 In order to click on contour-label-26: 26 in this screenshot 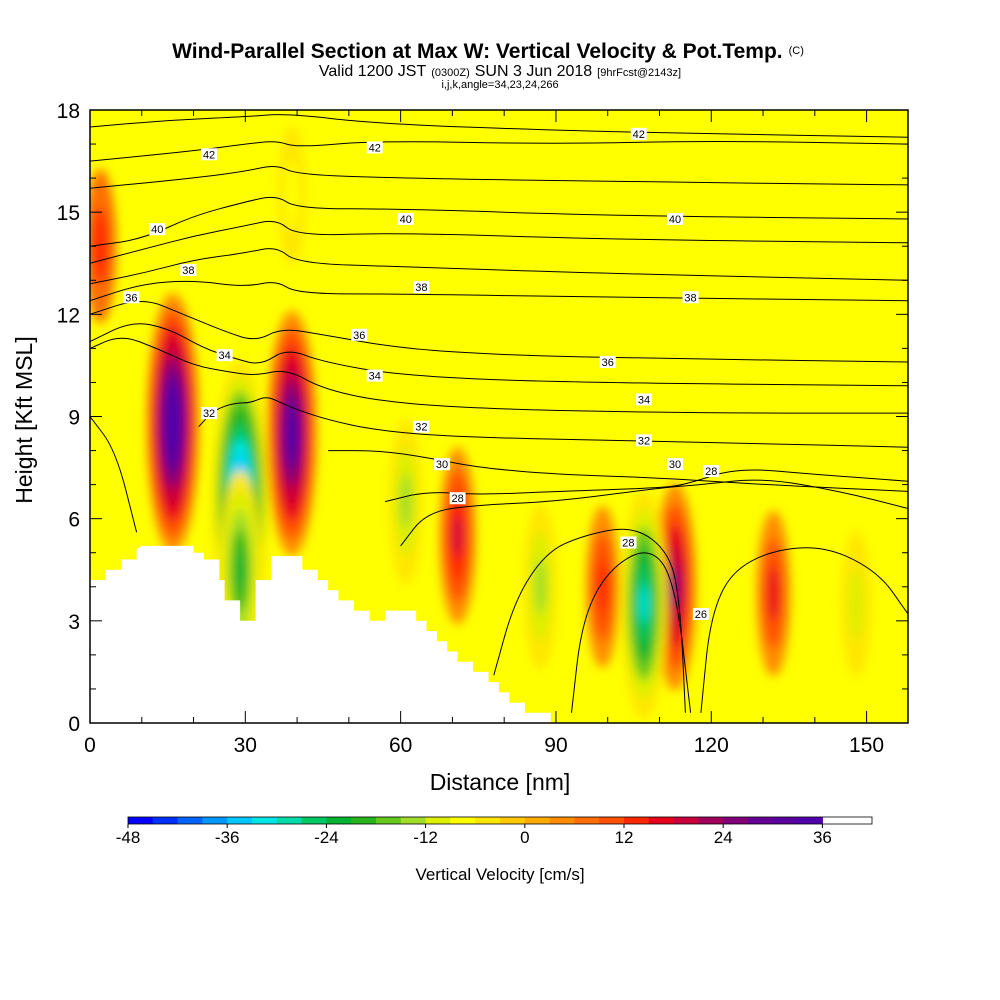, I will do `click(700, 614)`.